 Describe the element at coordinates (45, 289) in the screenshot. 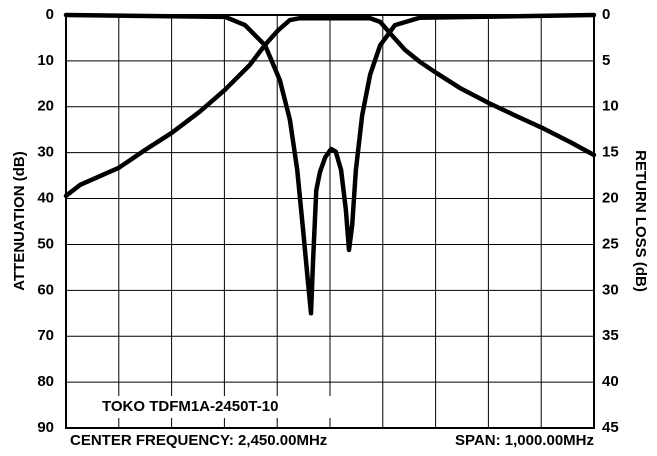

I see `y-tick-label: 60` at that location.